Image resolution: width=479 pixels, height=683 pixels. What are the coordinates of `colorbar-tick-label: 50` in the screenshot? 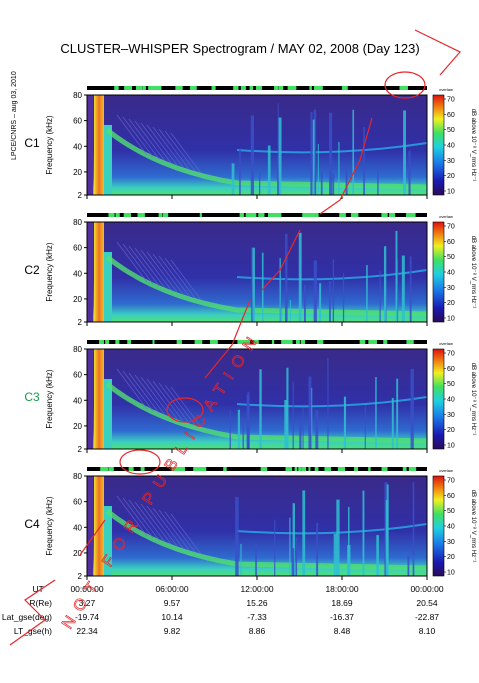 It's located at (451, 257).